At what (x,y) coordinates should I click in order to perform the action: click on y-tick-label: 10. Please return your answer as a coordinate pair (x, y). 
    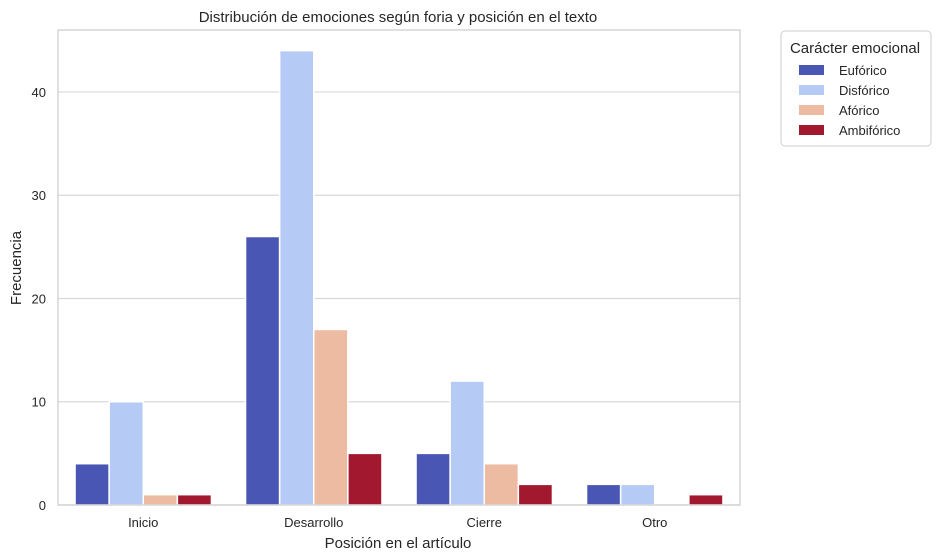
    Looking at the image, I should click on (39, 402).